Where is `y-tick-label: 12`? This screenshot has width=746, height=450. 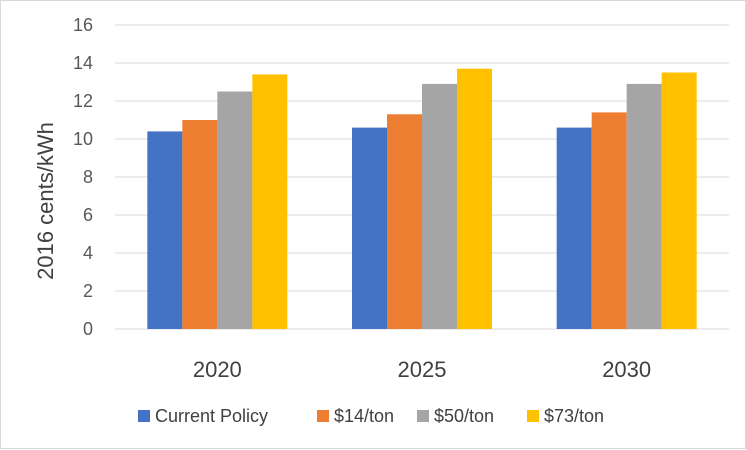 y-tick-label: 12 is located at coordinates (83, 101).